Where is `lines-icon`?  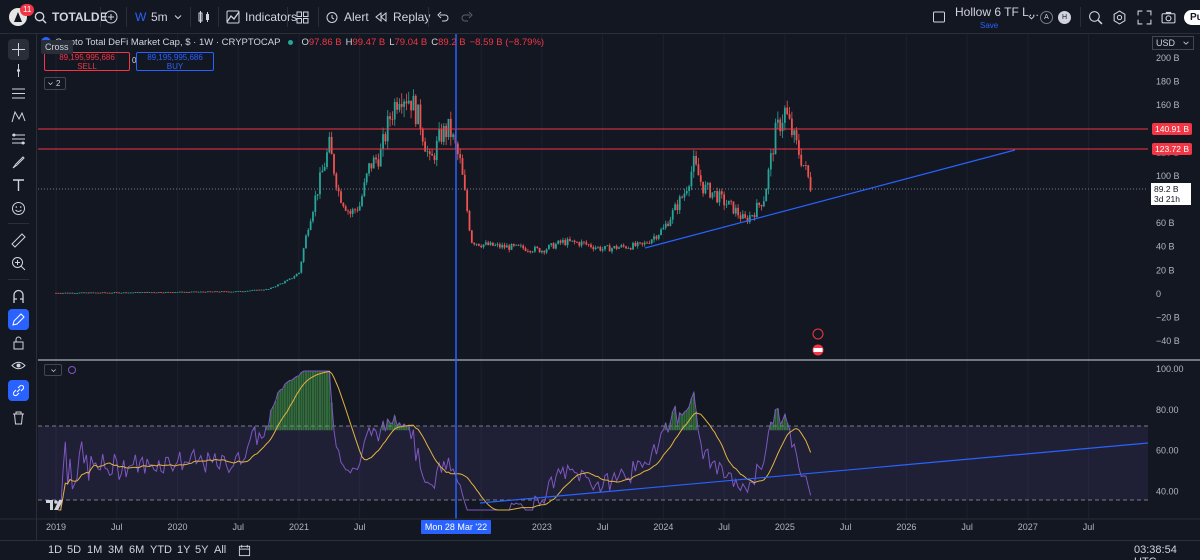
lines-icon is located at coordinates (18, 93).